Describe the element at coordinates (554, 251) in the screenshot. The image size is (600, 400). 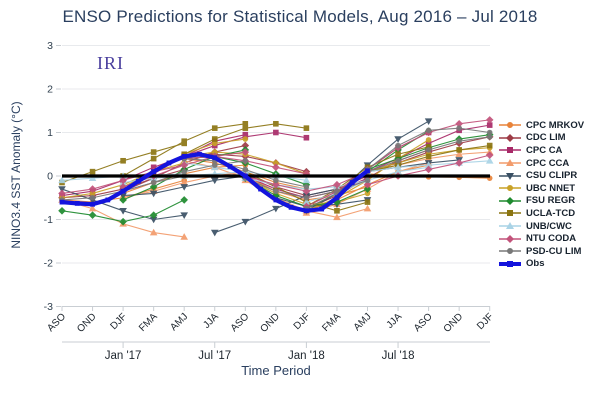
I see `legend-label: PSD-CU LIM` at that location.